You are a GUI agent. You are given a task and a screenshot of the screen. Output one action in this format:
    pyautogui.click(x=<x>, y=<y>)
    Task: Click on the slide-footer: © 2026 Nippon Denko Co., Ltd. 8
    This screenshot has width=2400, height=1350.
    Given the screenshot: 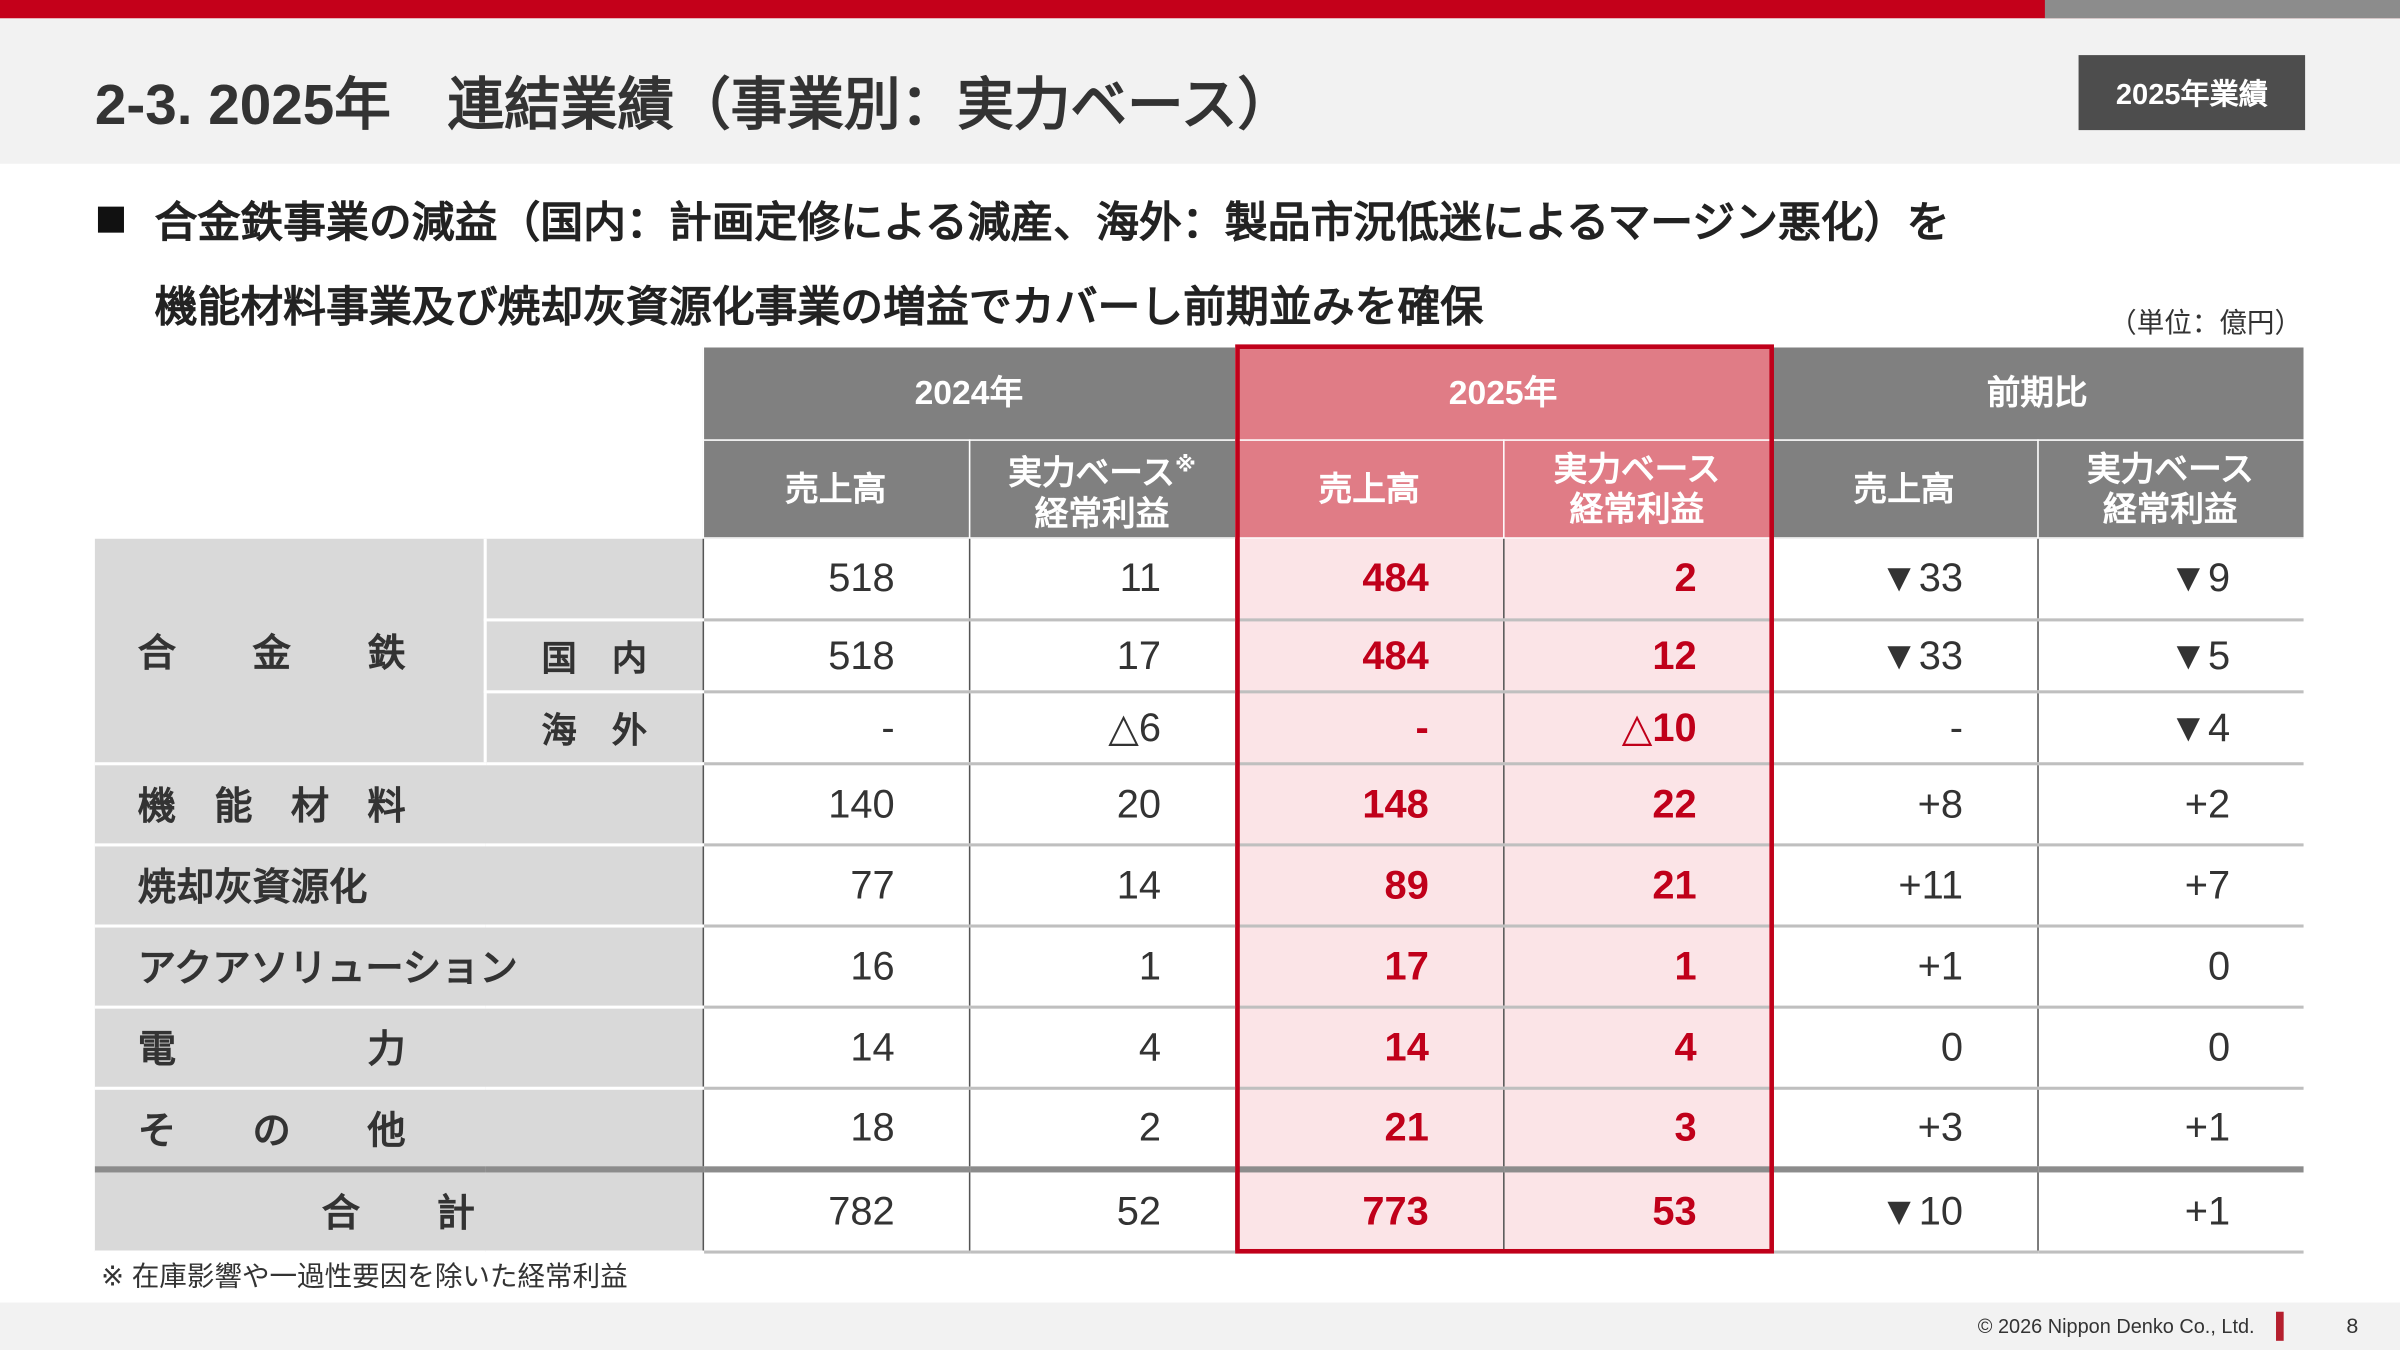 What is the action you would take?
    pyautogui.click(x=1200, y=1326)
    